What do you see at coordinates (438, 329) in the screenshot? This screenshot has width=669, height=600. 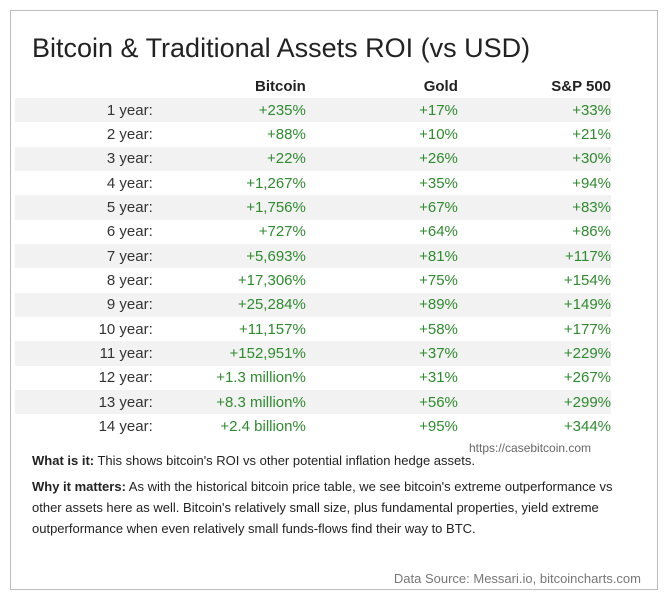 I see `gold-roi-cell: +58%` at bounding box center [438, 329].